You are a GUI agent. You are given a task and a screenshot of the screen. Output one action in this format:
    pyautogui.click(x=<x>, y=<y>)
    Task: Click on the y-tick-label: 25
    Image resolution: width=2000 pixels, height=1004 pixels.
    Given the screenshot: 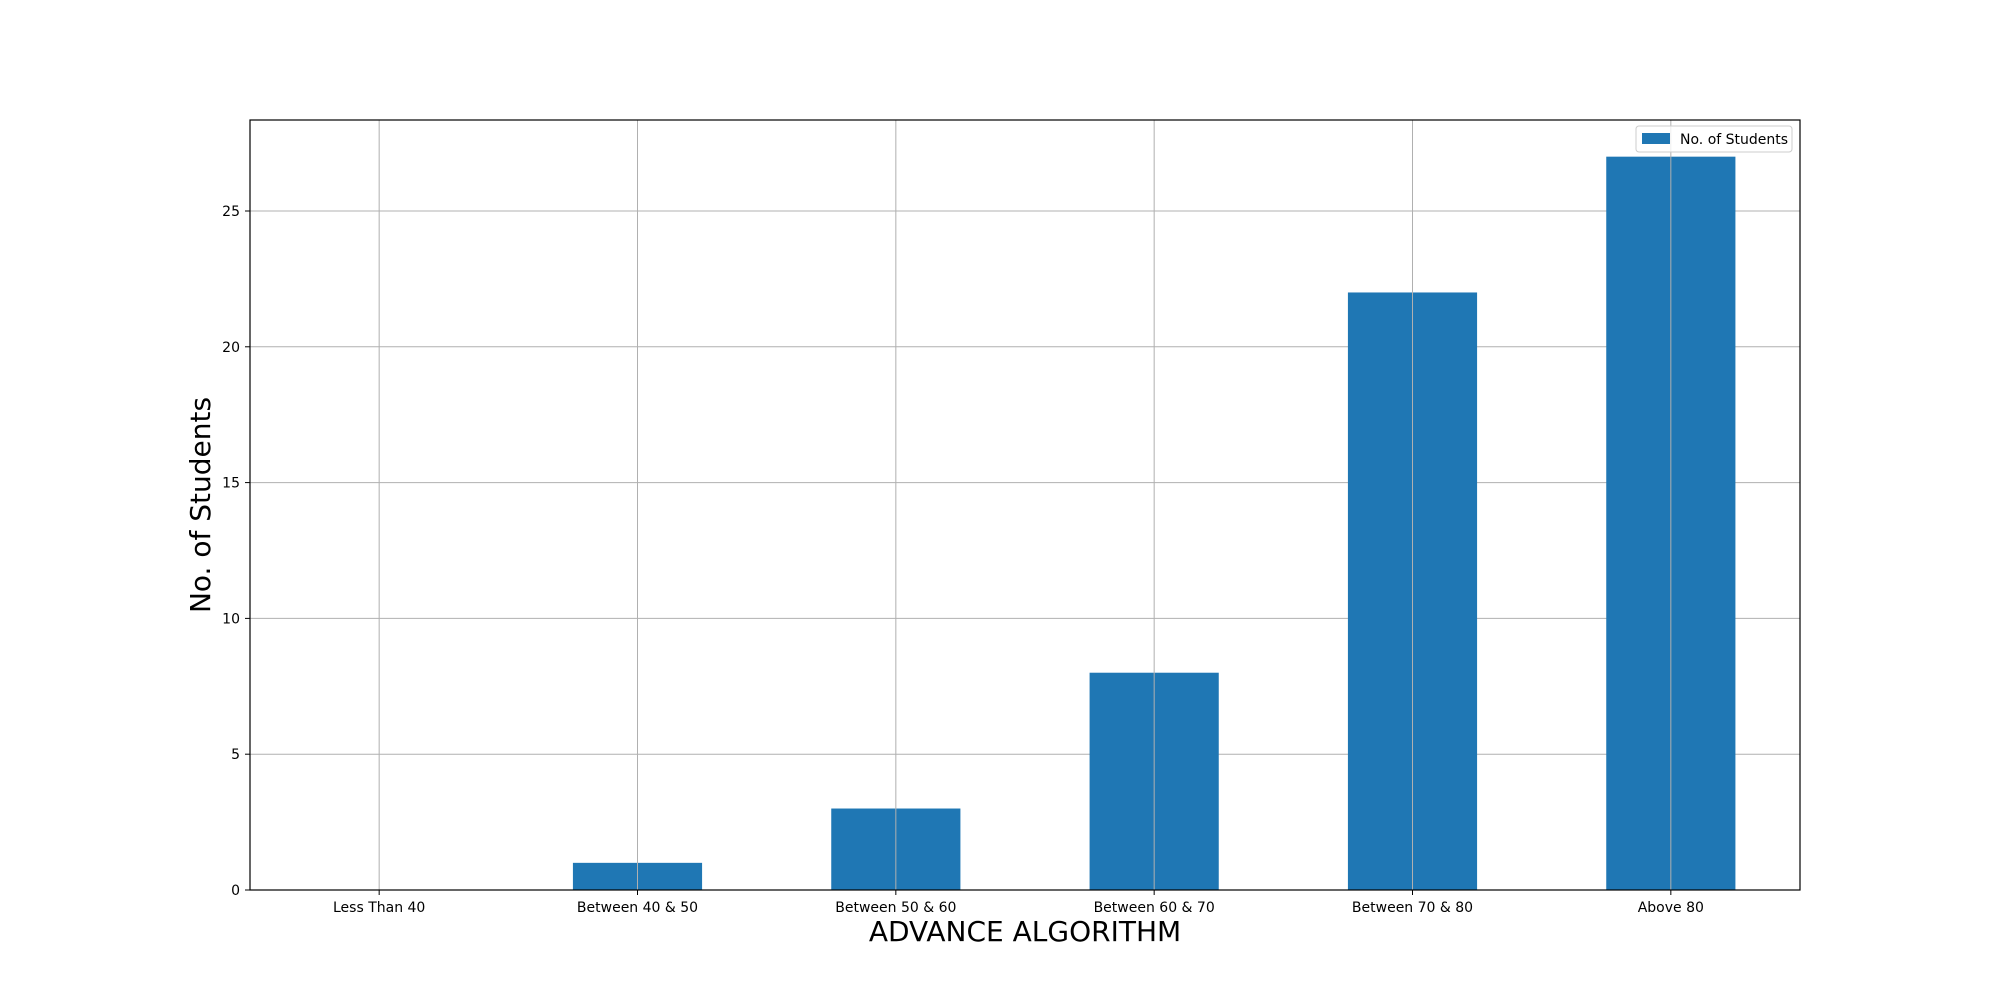 What is the action you would take?
    pyautogui.click(x=231, y=212)
    